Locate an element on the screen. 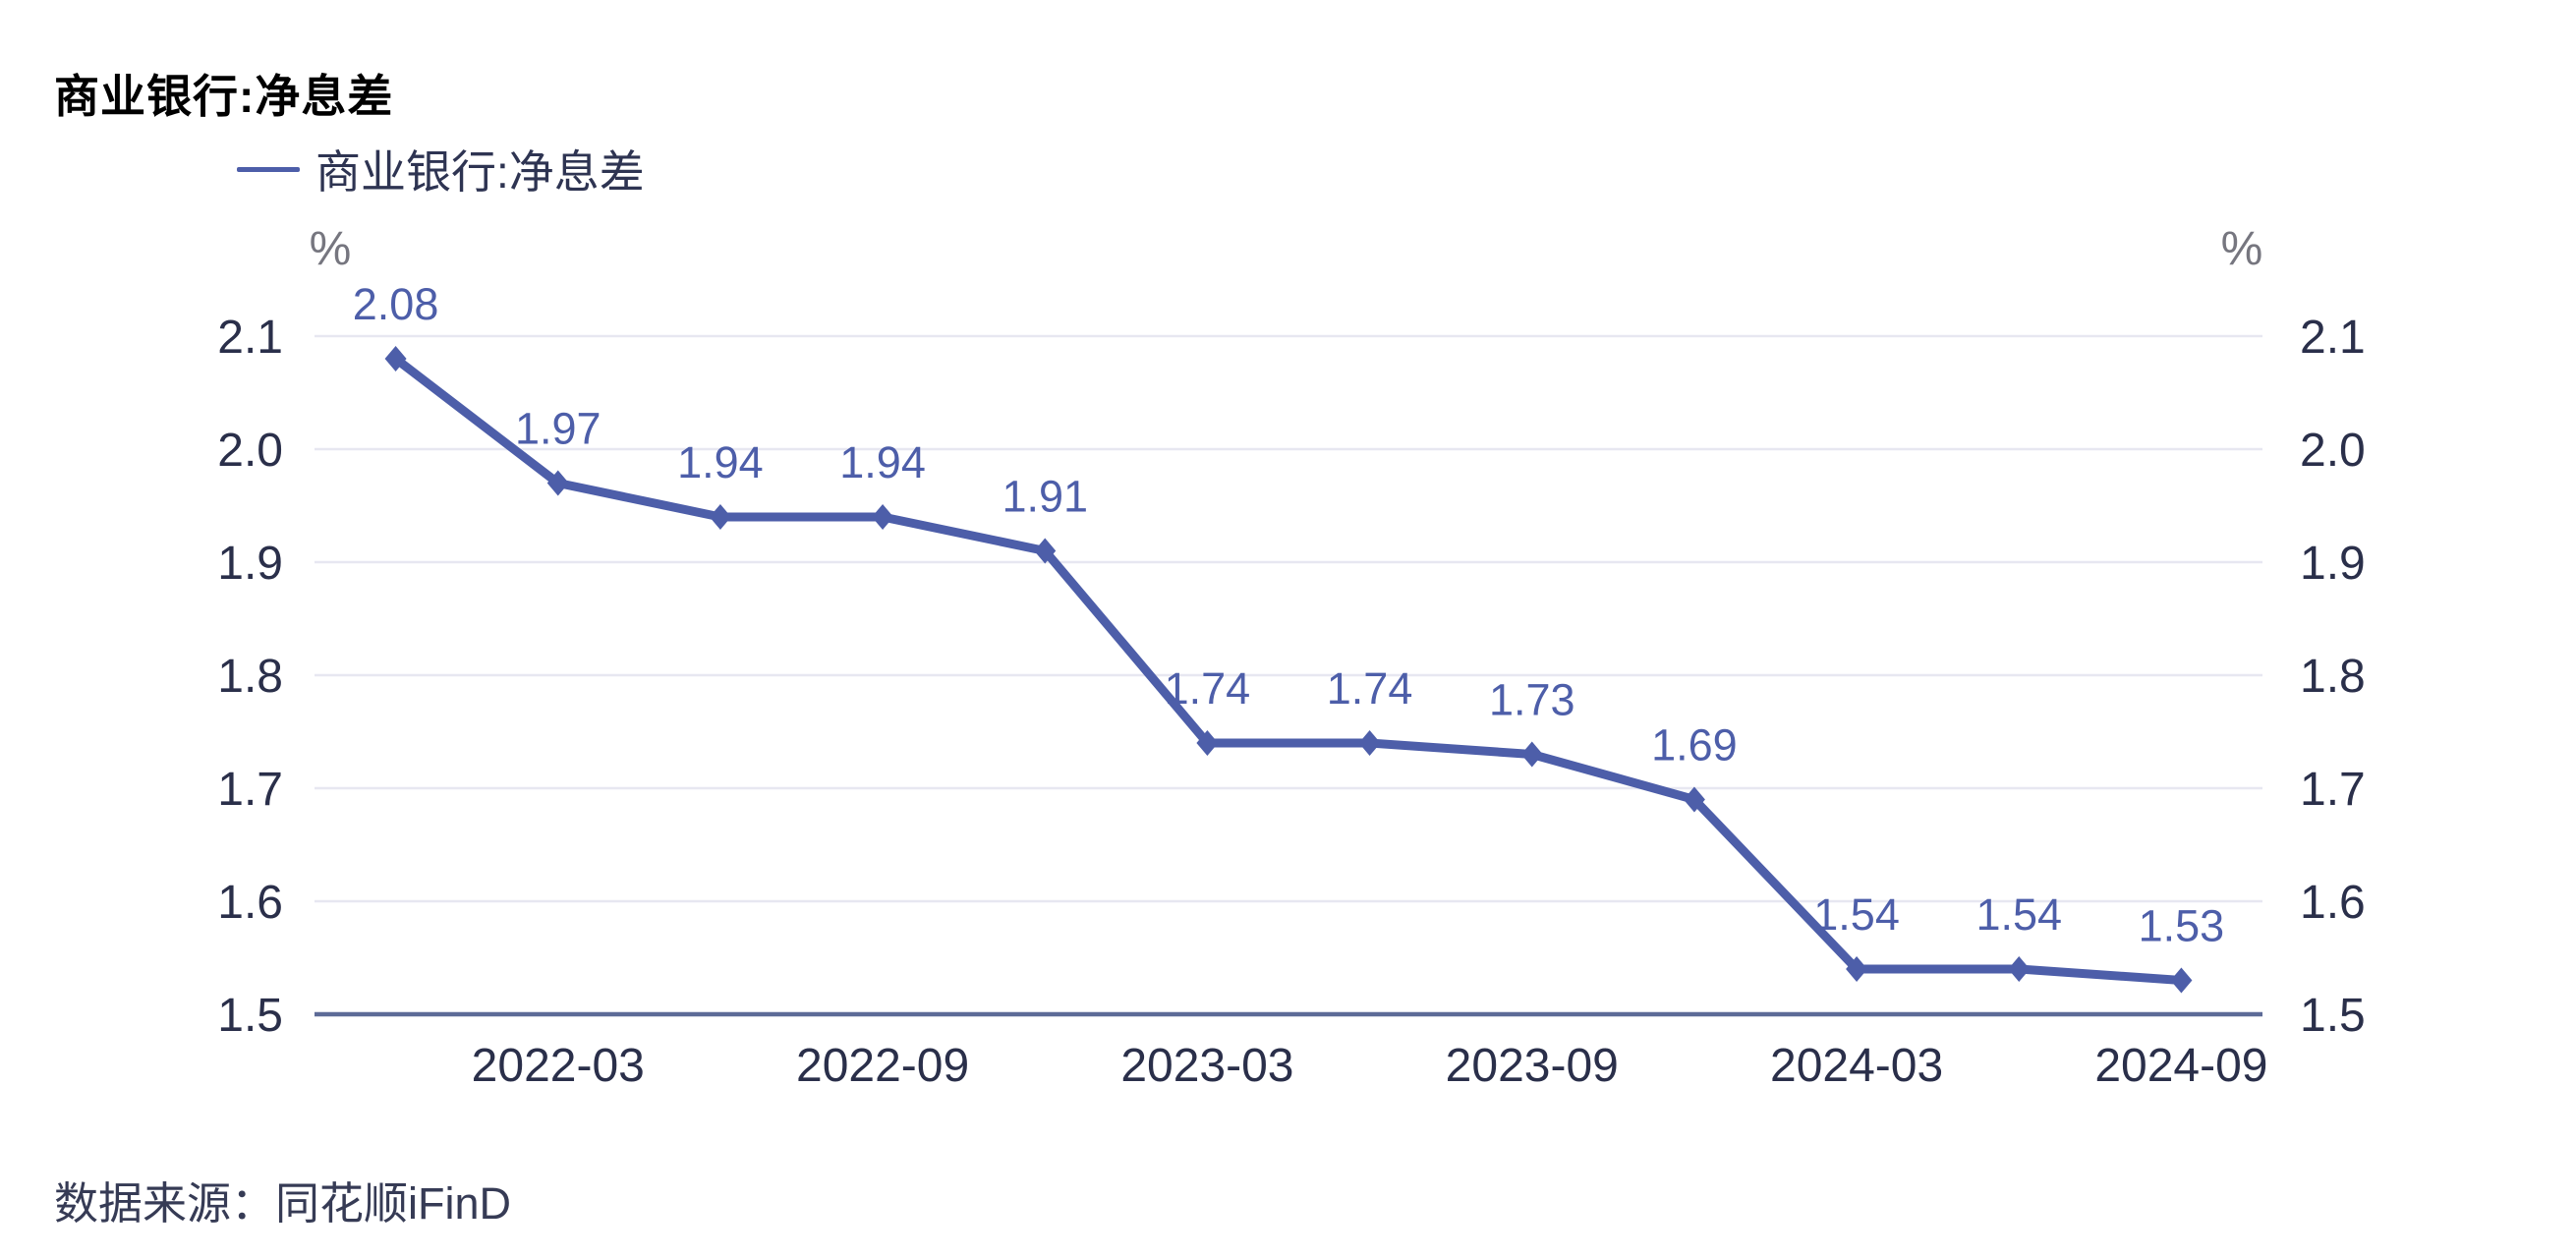  y-tick-label-right: 1.7 is located at coordinates (2333, 790).